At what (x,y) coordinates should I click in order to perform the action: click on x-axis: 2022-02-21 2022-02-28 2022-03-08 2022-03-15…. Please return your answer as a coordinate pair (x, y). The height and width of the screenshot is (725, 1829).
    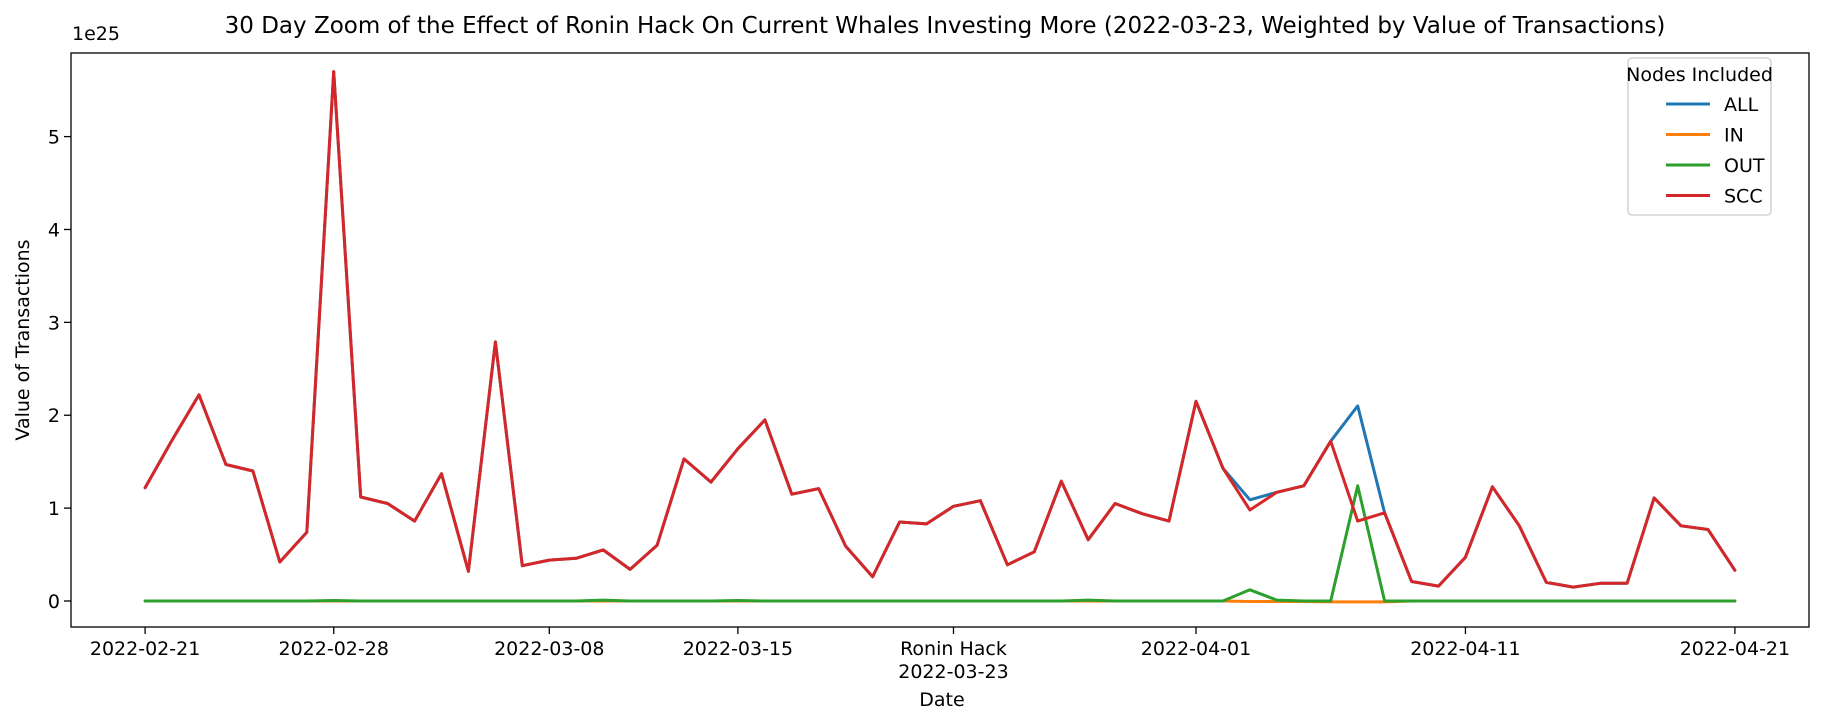
    Looking at the image, I should click on (940, 655).